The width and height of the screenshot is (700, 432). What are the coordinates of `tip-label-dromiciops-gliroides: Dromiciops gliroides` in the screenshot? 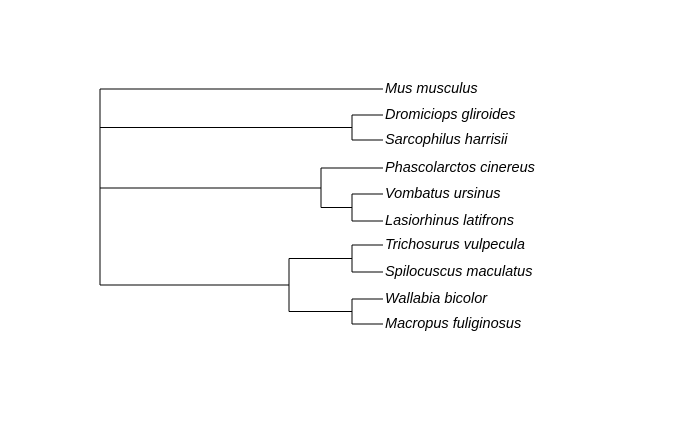 It's located at (450, 115).